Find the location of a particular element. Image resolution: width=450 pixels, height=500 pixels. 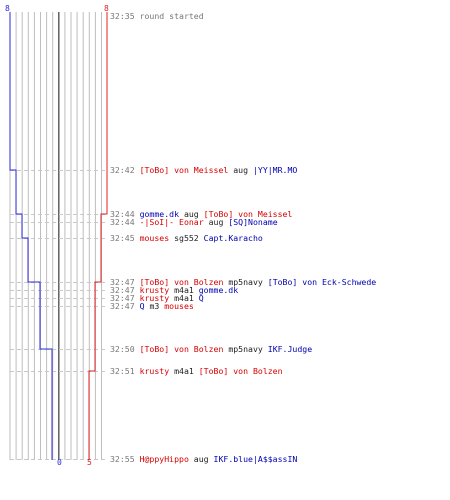

event-row: 32:55 H@ppyHippo aug IKF.blue|A$$assIN is located at coordinates (203, 459).